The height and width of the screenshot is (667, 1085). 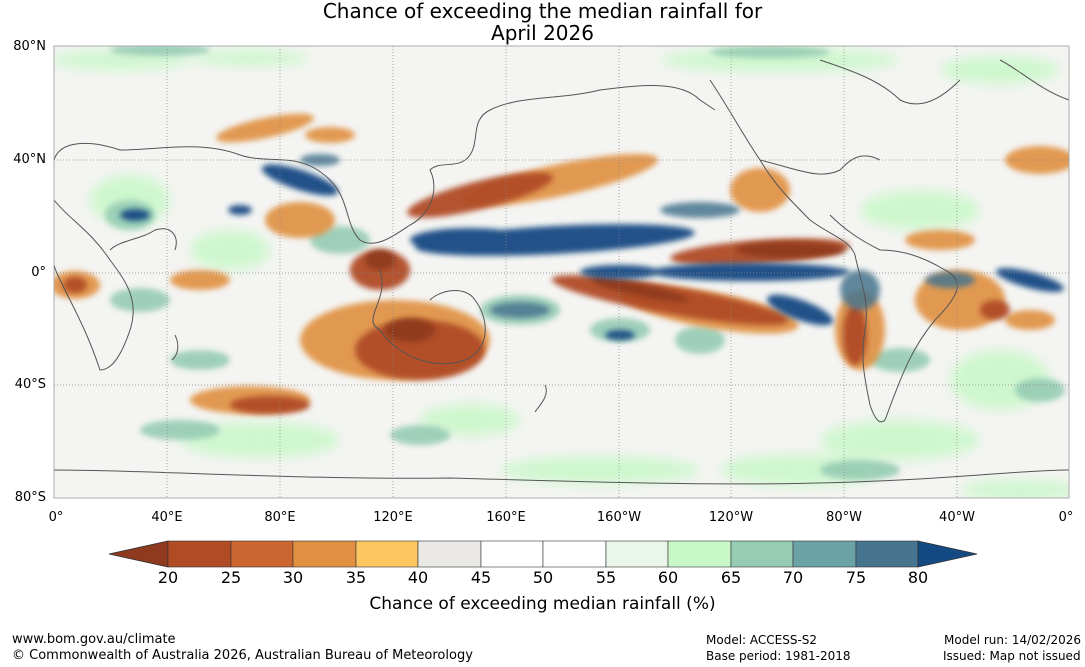 What do you see at coordinates (778, 656) in the screenshot?
I see `base-period: Base period: 1981-2018` at bounding box center [778, 656].